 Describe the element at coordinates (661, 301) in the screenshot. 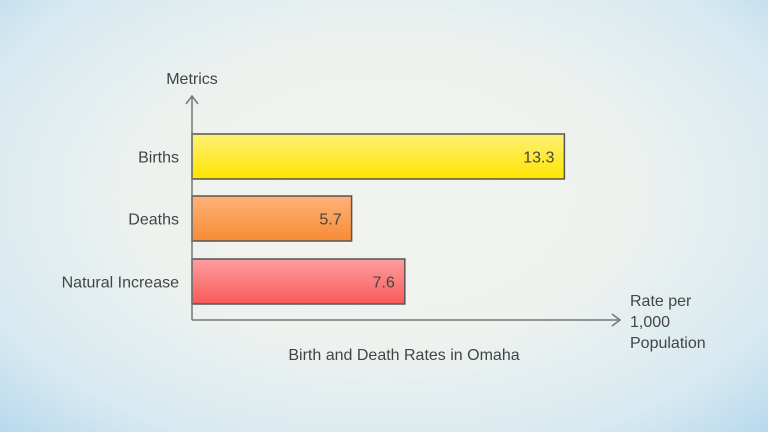

I see `x-axis-label-line-1: Rate per` at that location.